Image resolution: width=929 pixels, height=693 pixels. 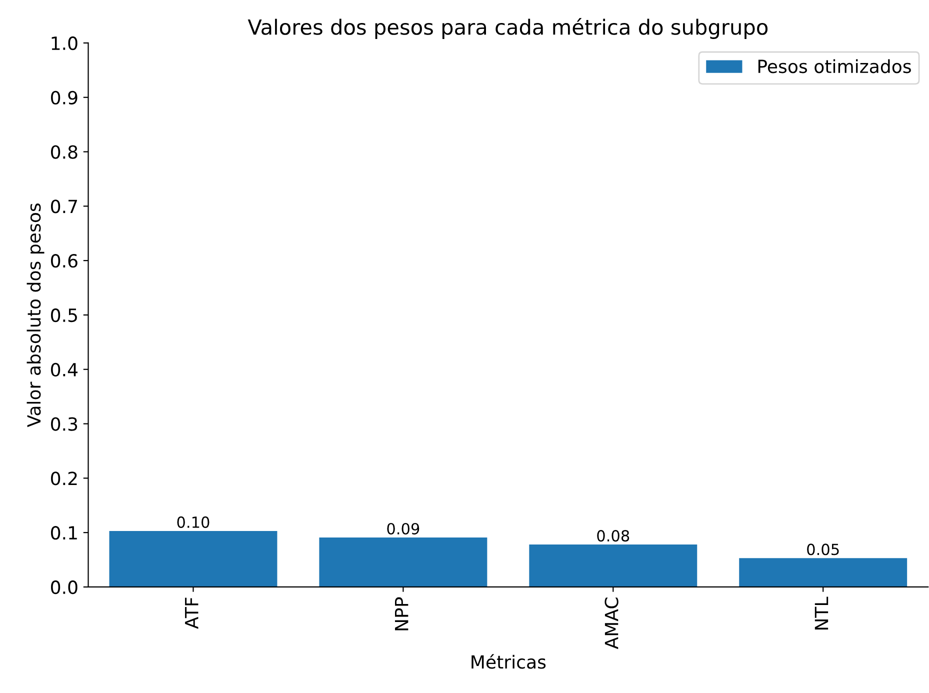 What do you see at coordinates (64, 533) in the screenshot?
I see `y-tick-label: 0.1` at bounding box center [64, 533].